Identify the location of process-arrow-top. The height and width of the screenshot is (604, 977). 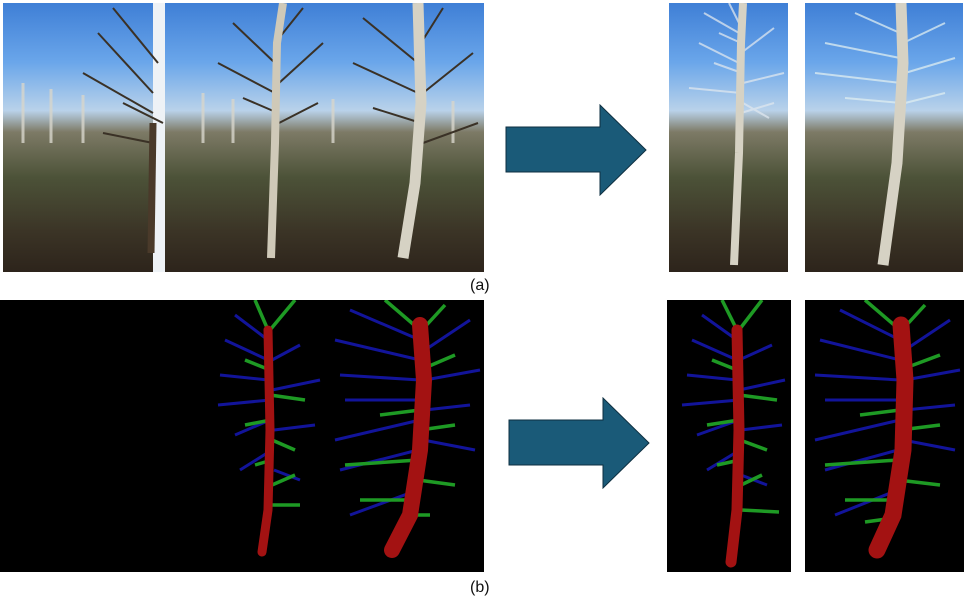
(576, 150).